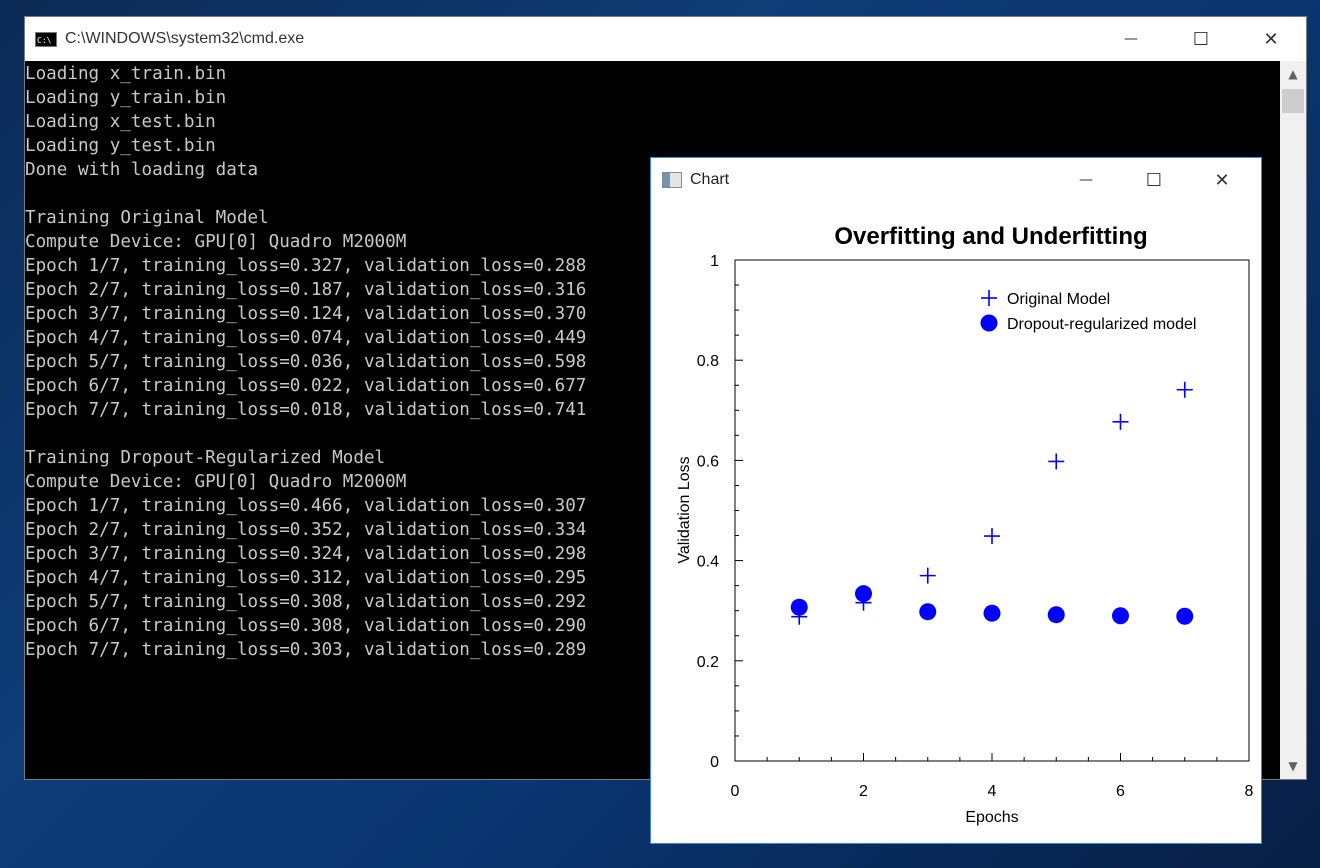 This screenshot has height=868, width=1320. I want to click on console-line: Loading x_test.bin, so click(120, 122).